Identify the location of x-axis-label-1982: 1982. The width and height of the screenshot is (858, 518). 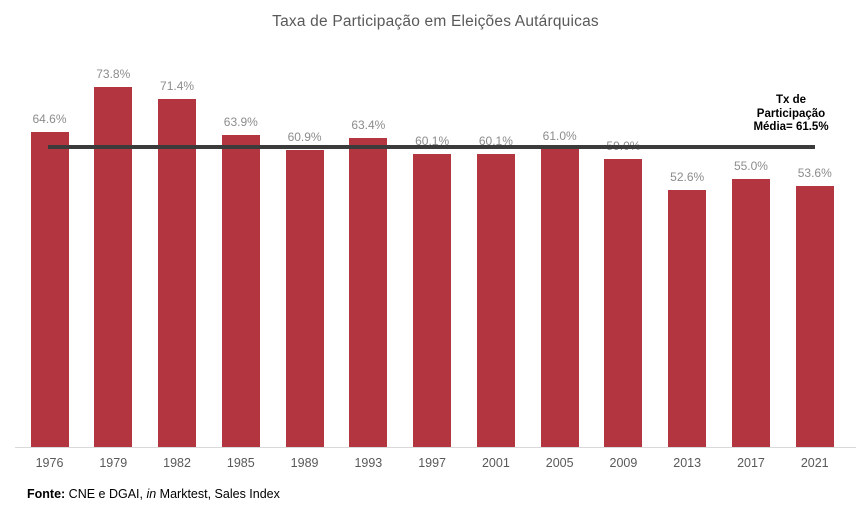
(177, 463).